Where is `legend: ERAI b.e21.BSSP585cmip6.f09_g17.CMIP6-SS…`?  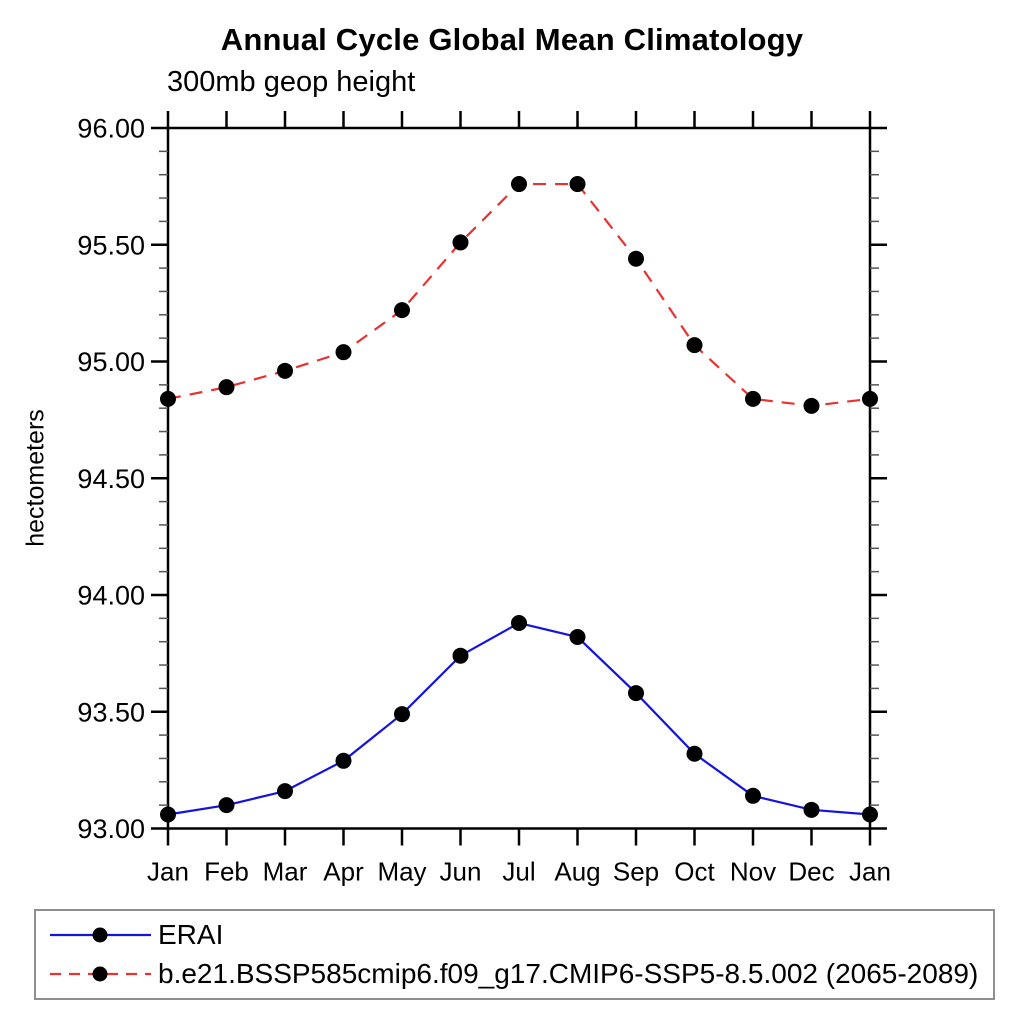
legend: ERAI b.e21.BSSP585cmip6.f09_g17.CMIP6-SS… is located at coordinates (514, 954).